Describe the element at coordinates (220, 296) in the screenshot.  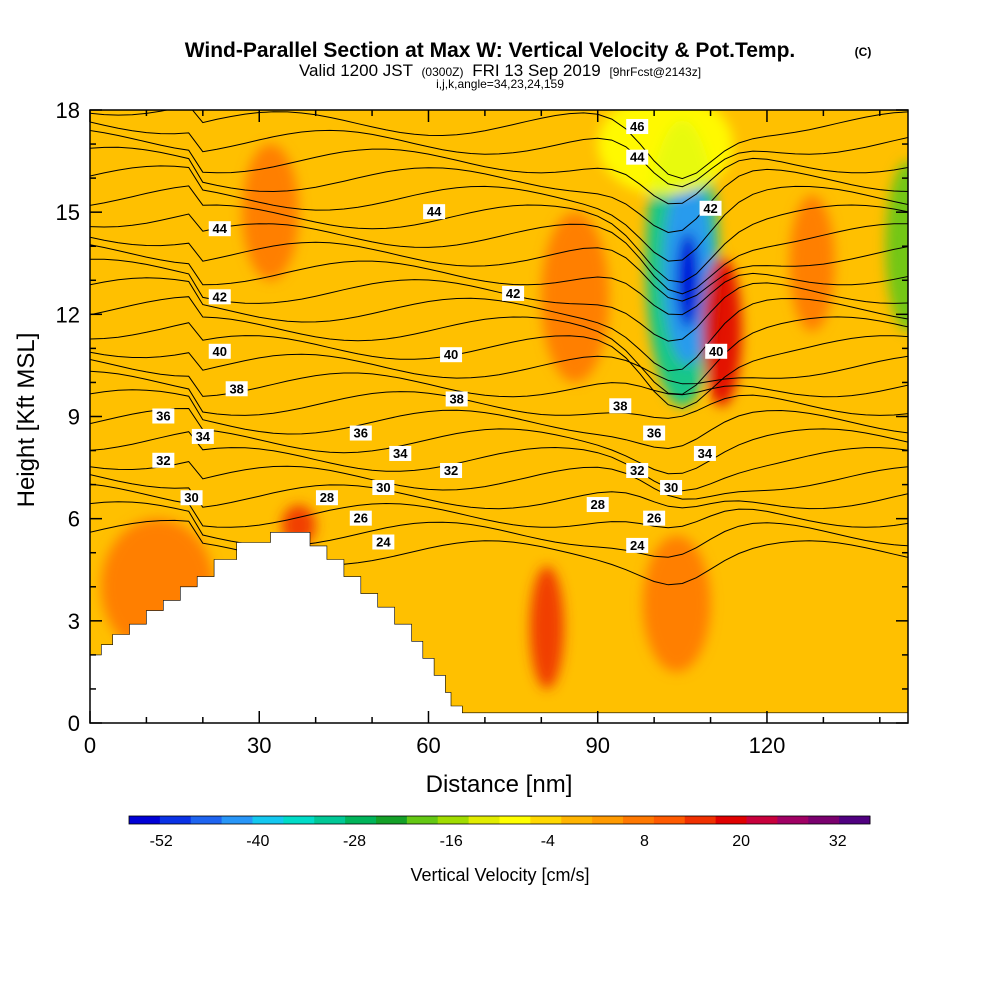
I see `isentrope-label-text: 42` at that location.